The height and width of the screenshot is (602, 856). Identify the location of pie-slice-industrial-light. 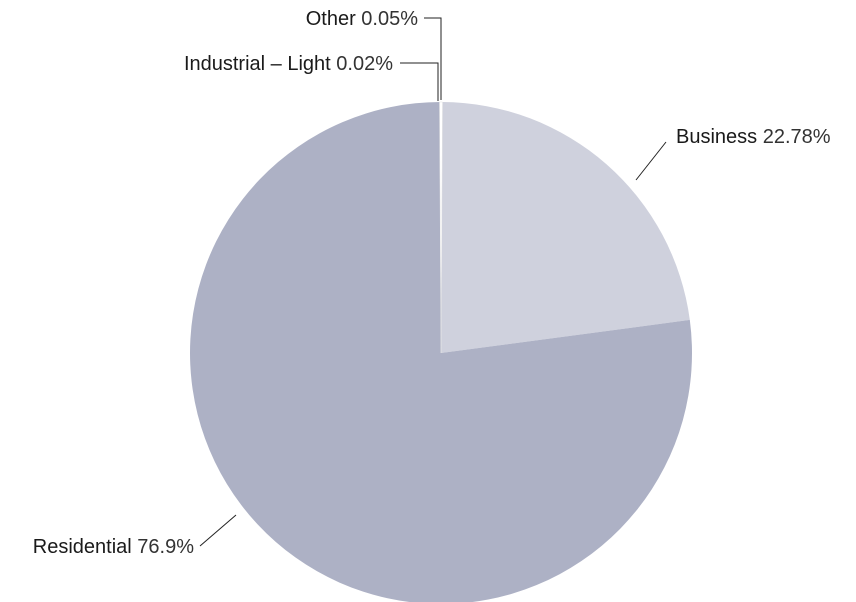
(441, 227).